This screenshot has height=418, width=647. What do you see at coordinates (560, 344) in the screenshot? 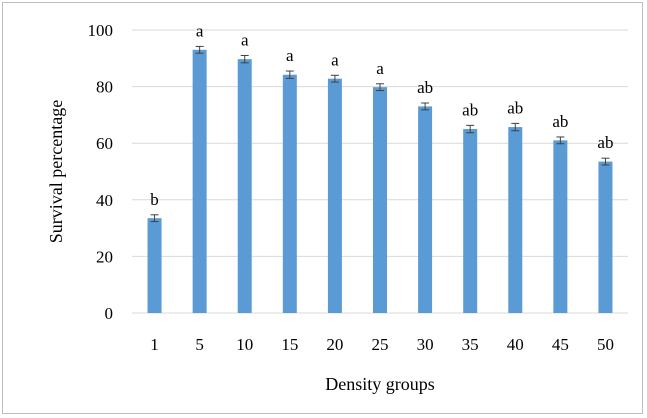
I see `x-tick-label: 45` at bounding box center [560, 344].